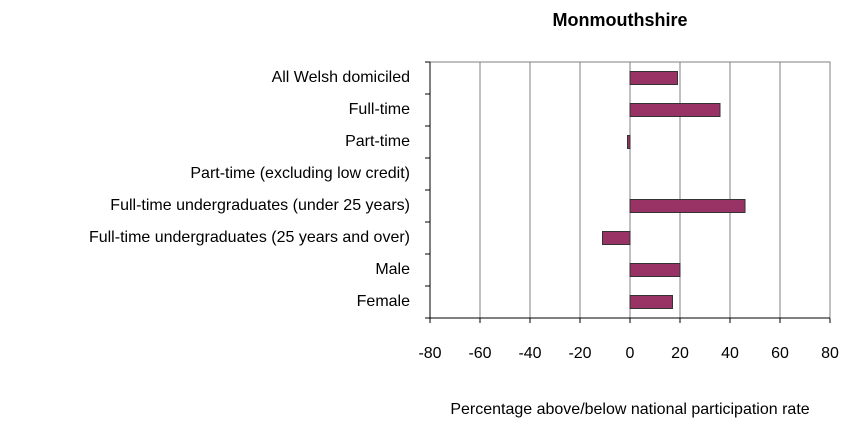 This screenshot has height=426, width=846. Describe the element at coordinates (780, 353) in the screenshot. I see `x-tick-label: 60` at that location.